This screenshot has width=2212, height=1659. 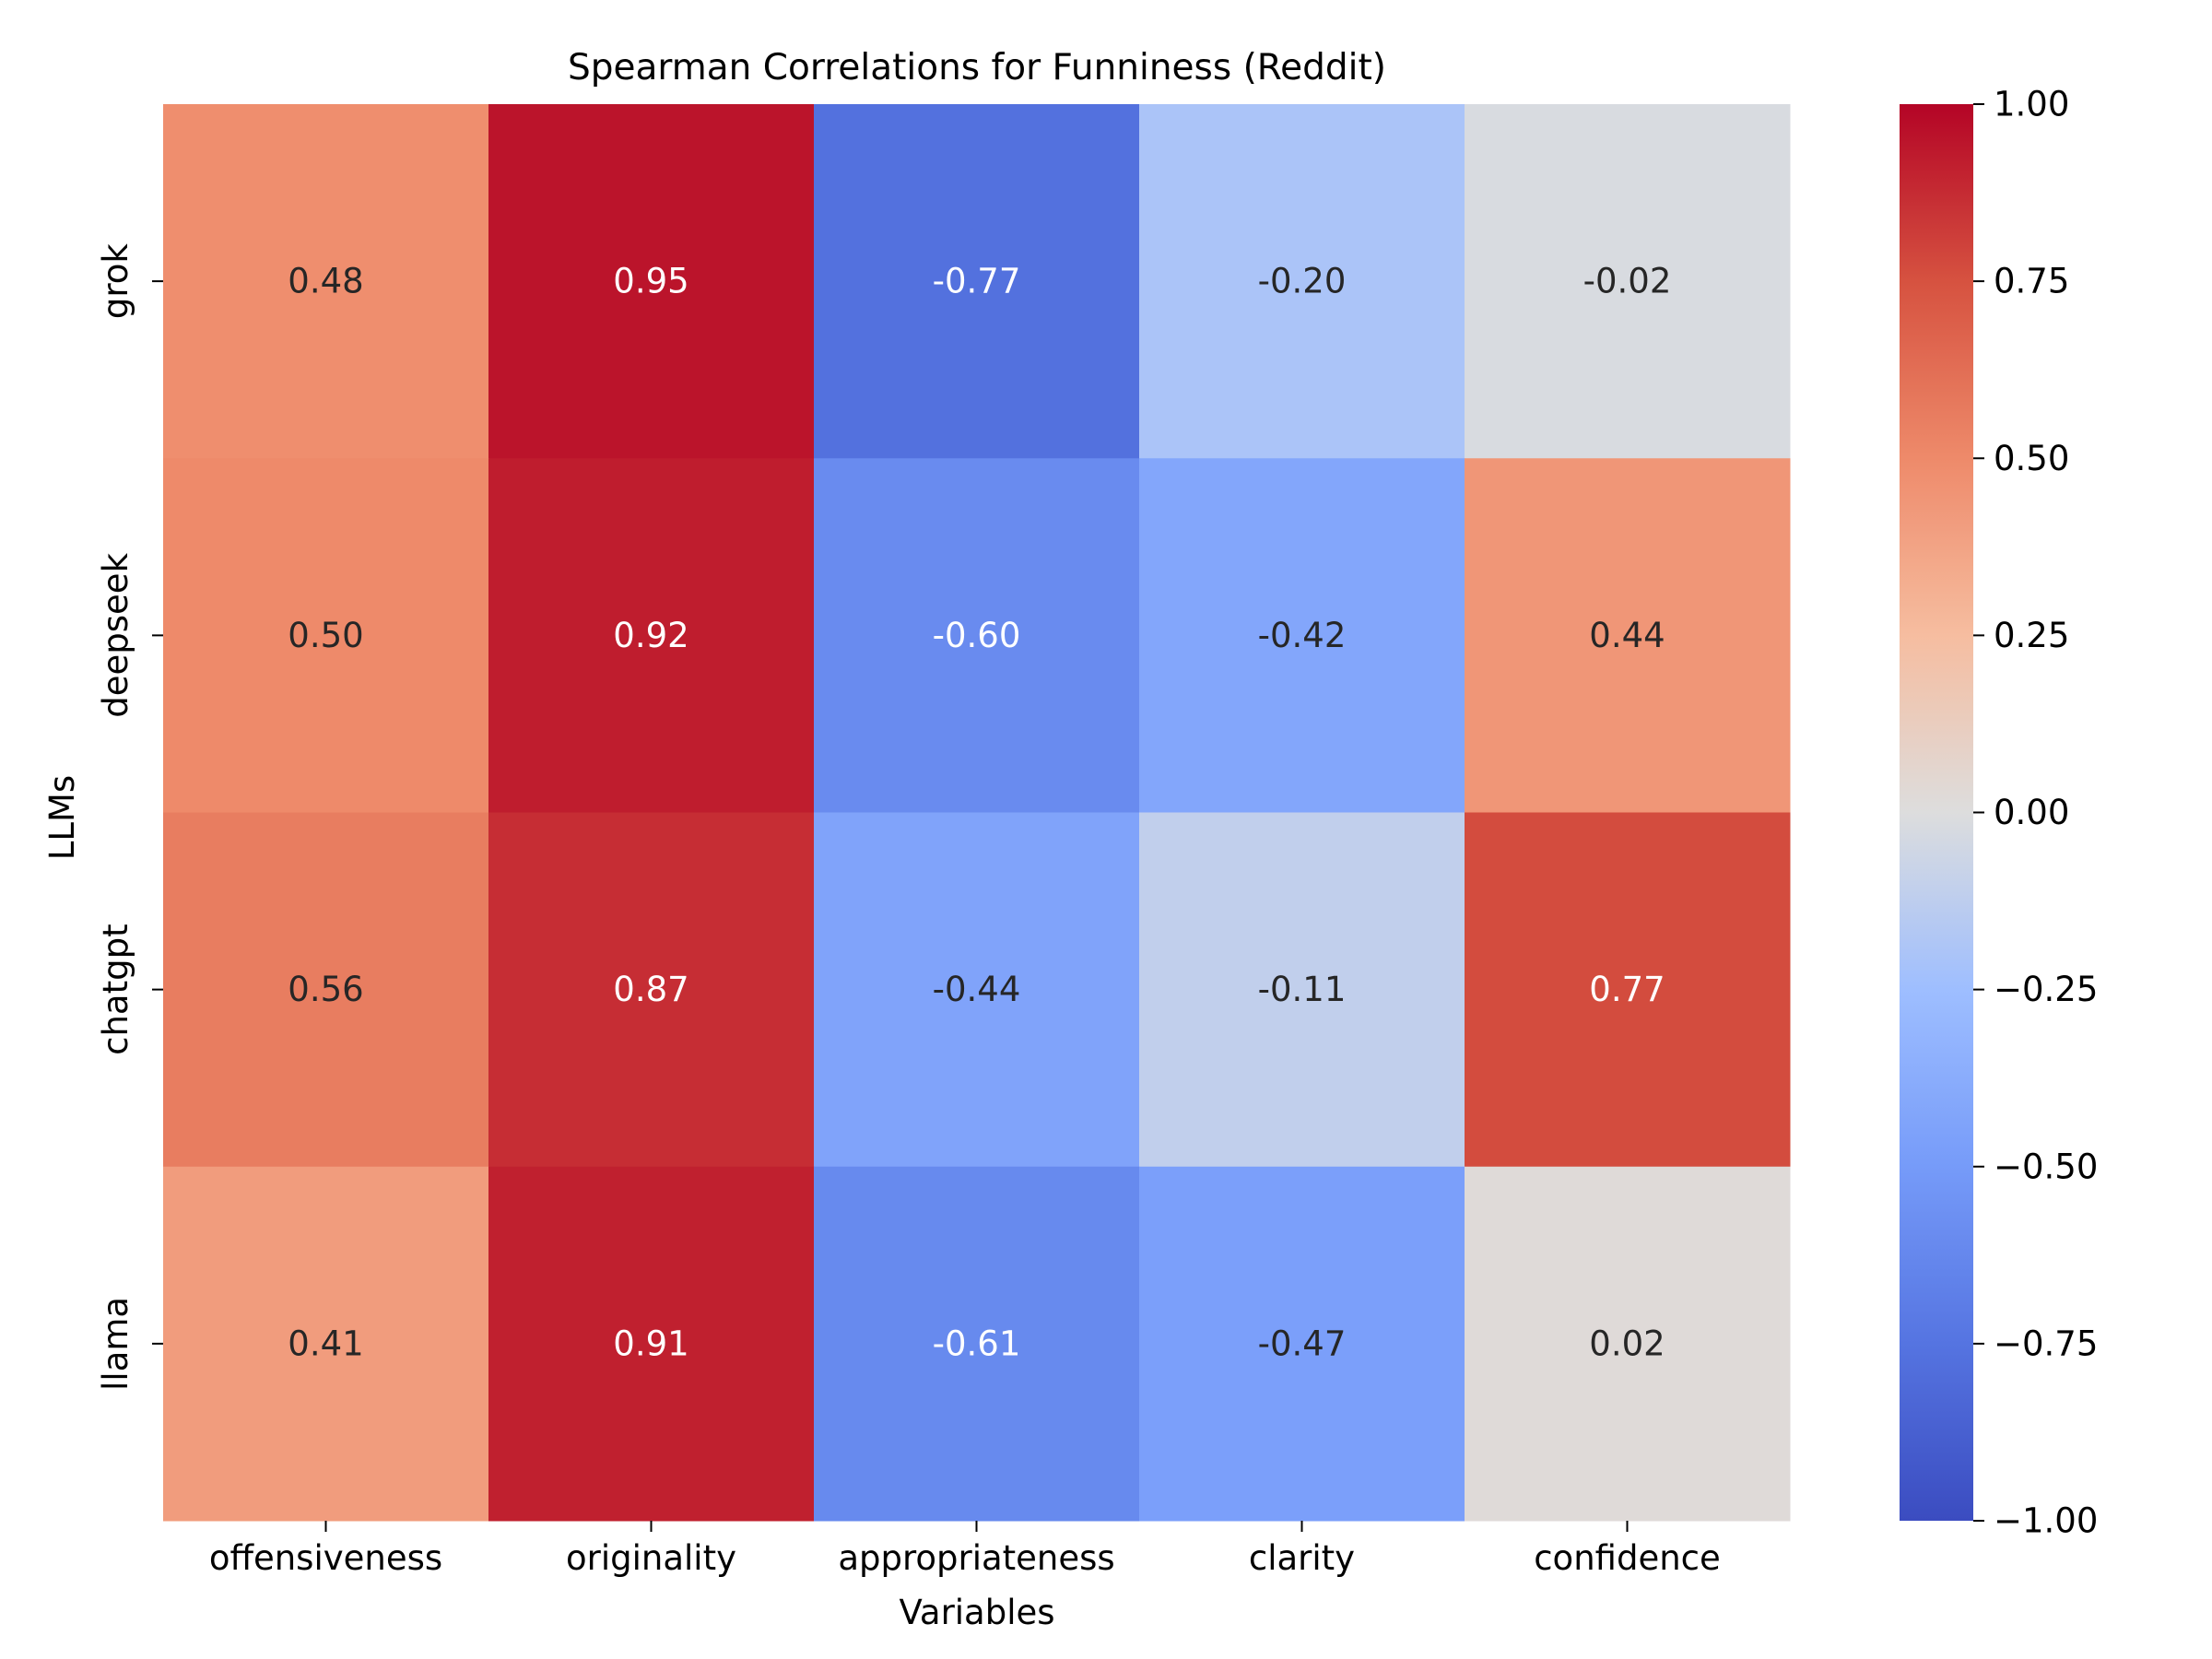 I want to click on colorbar-tick-label: −1.00, so click(x=2046, y=1521).